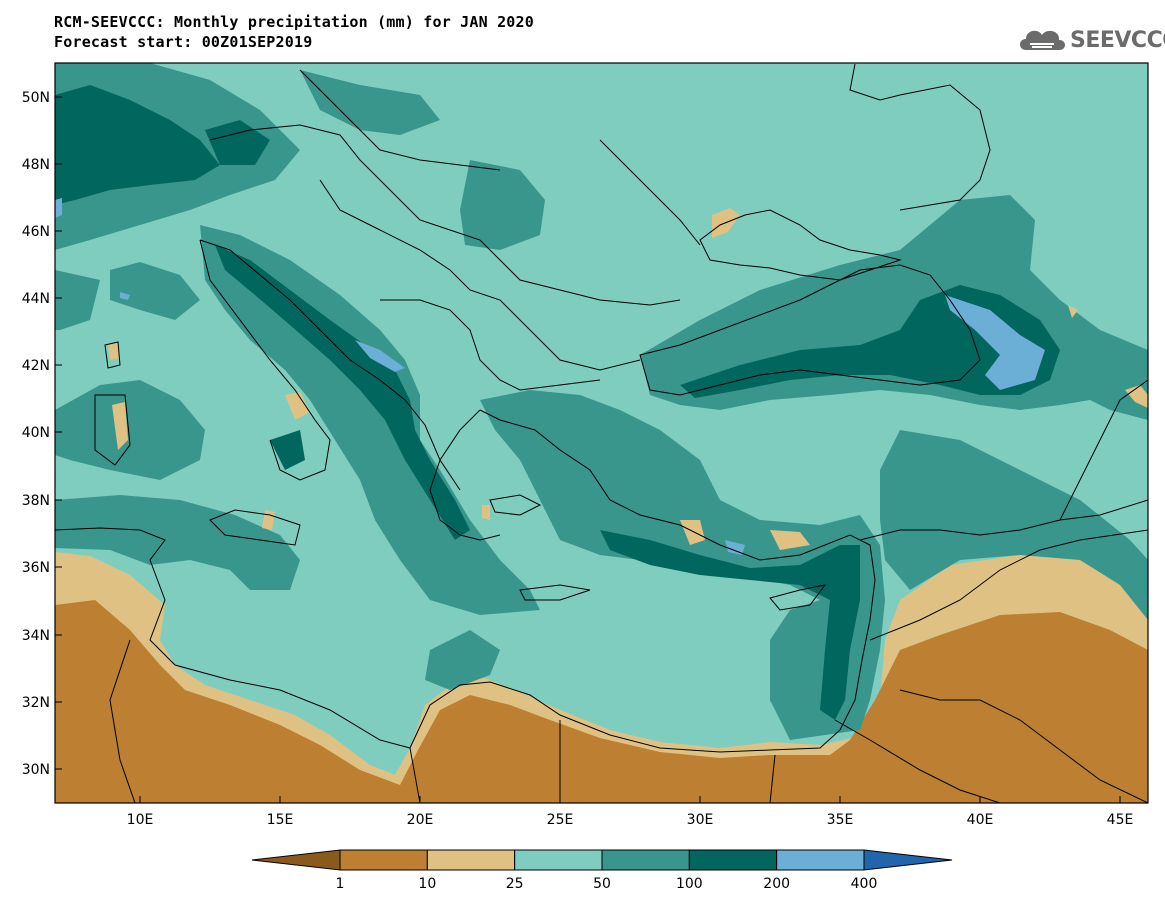 The width and height of the screenshot is (1165, 907). What do you see at coordinates (630, 820) in the screenshot?
I see `longitude-labels: 10E 15E 20E 25E 30E 35E 40E 45E` at bounding box center [630, 820].